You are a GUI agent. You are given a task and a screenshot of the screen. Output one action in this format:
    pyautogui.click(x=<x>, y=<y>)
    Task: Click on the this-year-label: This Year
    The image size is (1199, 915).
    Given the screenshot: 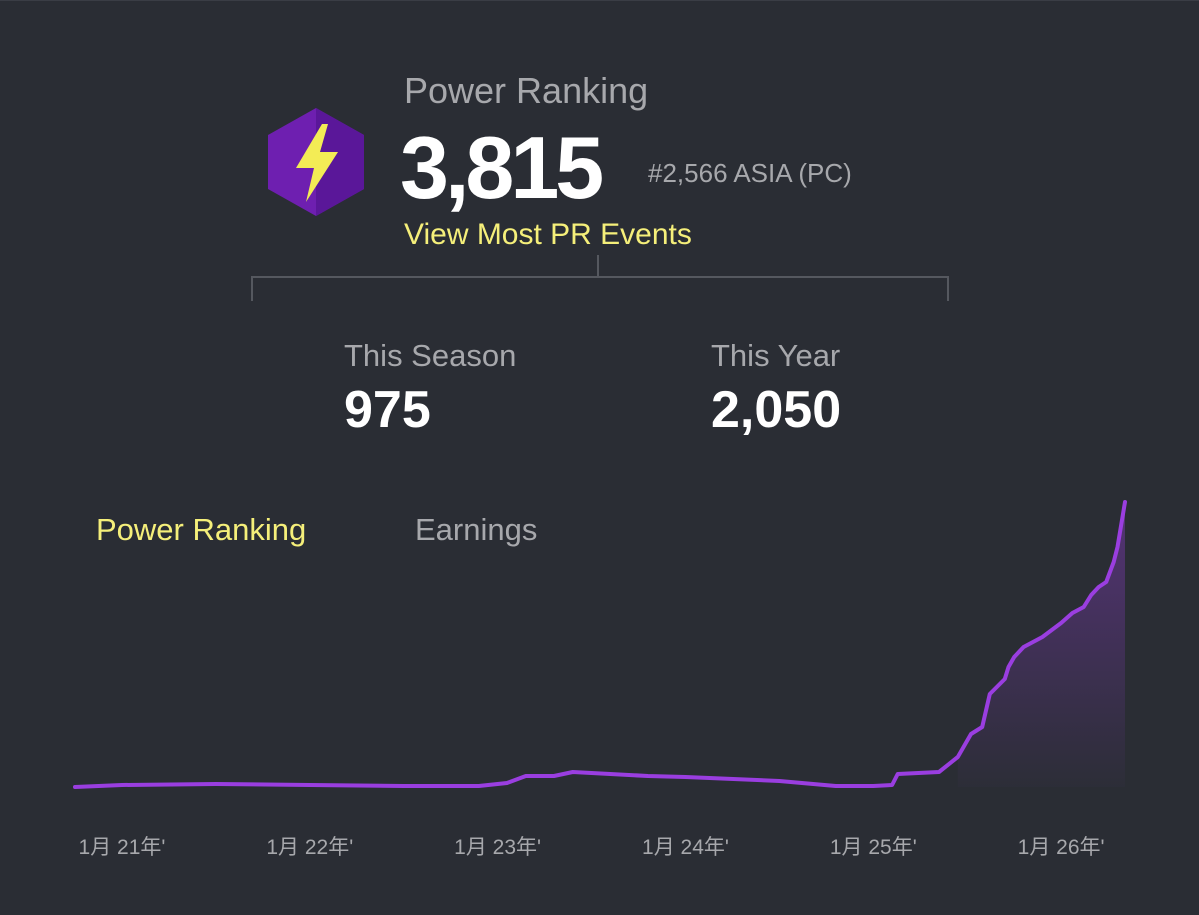 What is the action you would take?
    pyautogui.click(x=776, y=355)
    